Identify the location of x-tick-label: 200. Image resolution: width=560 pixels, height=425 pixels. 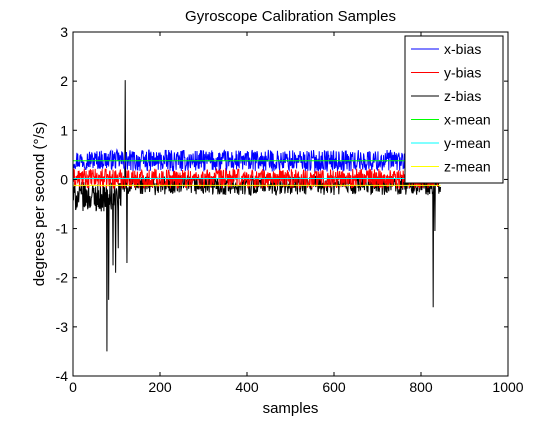
(160, 387).